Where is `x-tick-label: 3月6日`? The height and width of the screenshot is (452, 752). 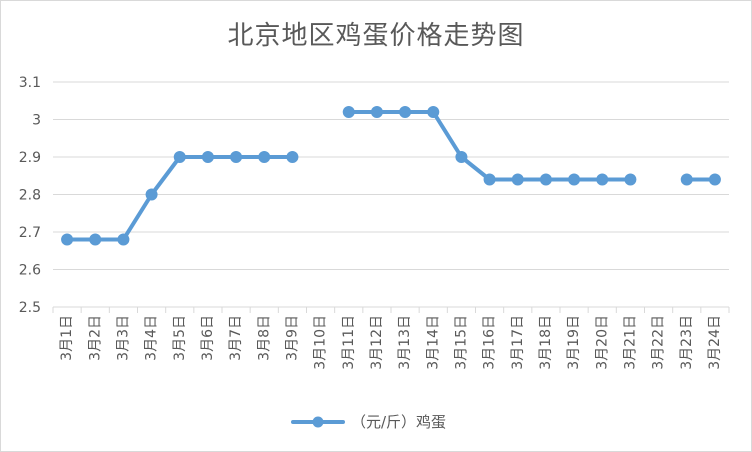 x-tick-label: 3月6日 is located at coordinates (208, 338).